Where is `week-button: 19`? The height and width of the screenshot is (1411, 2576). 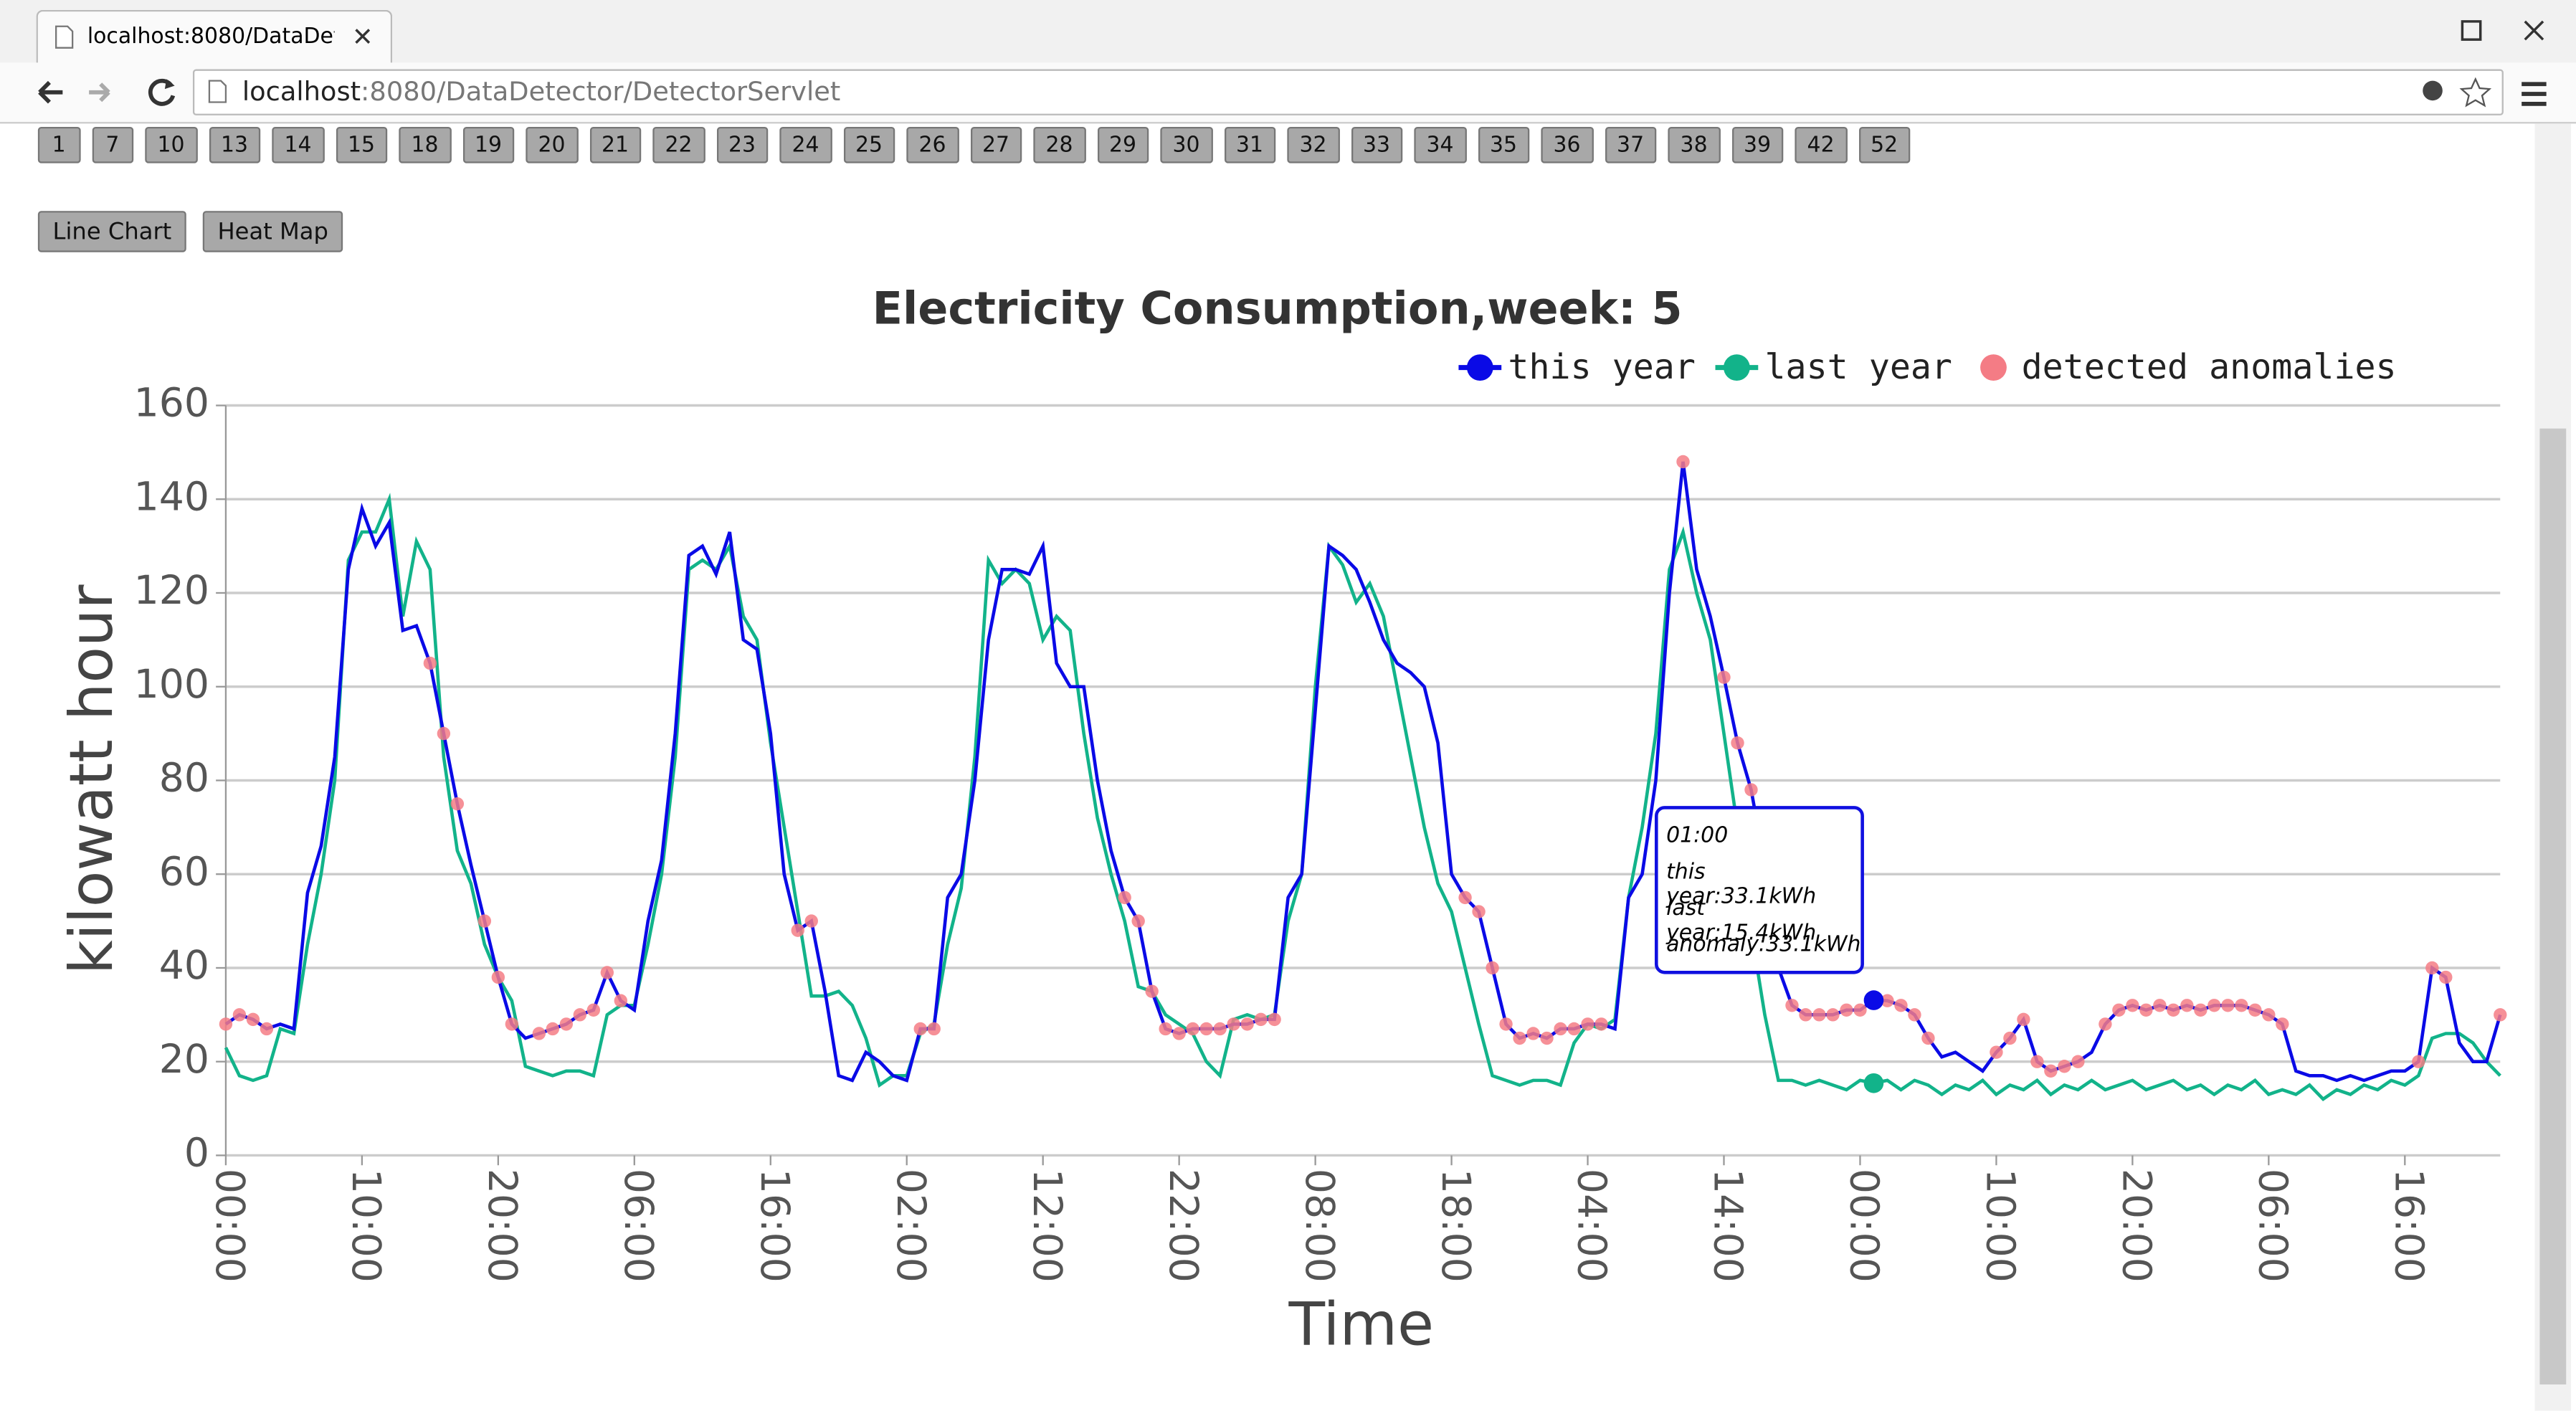 week-button: 19 is located at coordinates (489, 145).